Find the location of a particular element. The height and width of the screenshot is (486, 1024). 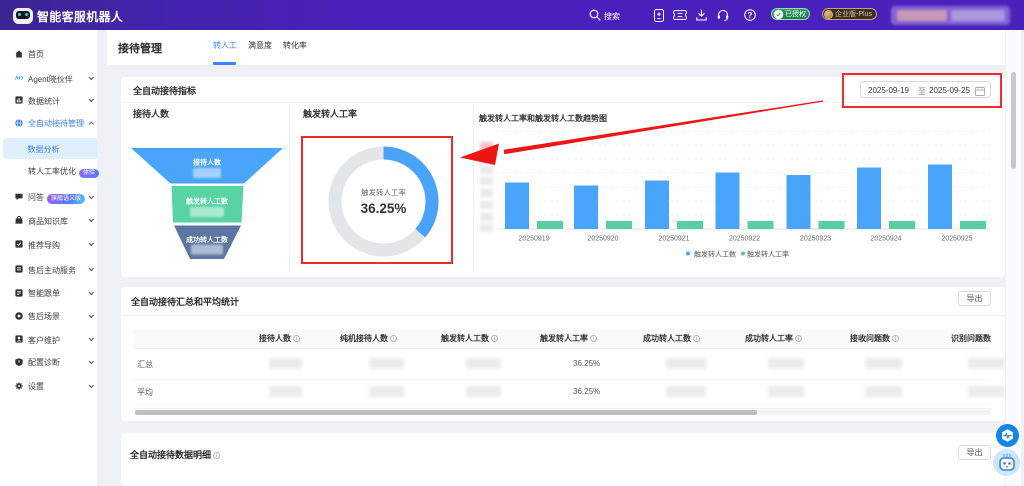

svg-text: 接待人数 is located at coordinates (207, 162).